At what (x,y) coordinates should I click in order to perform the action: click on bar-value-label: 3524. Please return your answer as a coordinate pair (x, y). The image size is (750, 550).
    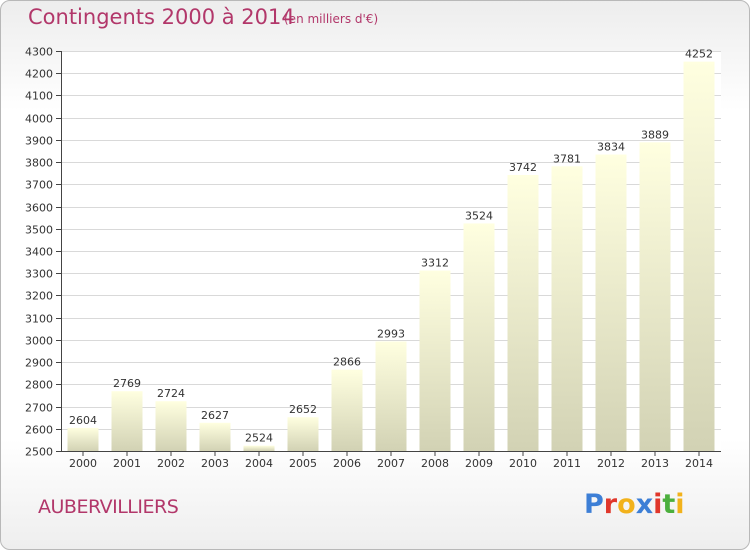
    Looking at the image, I should click on (479, 215).